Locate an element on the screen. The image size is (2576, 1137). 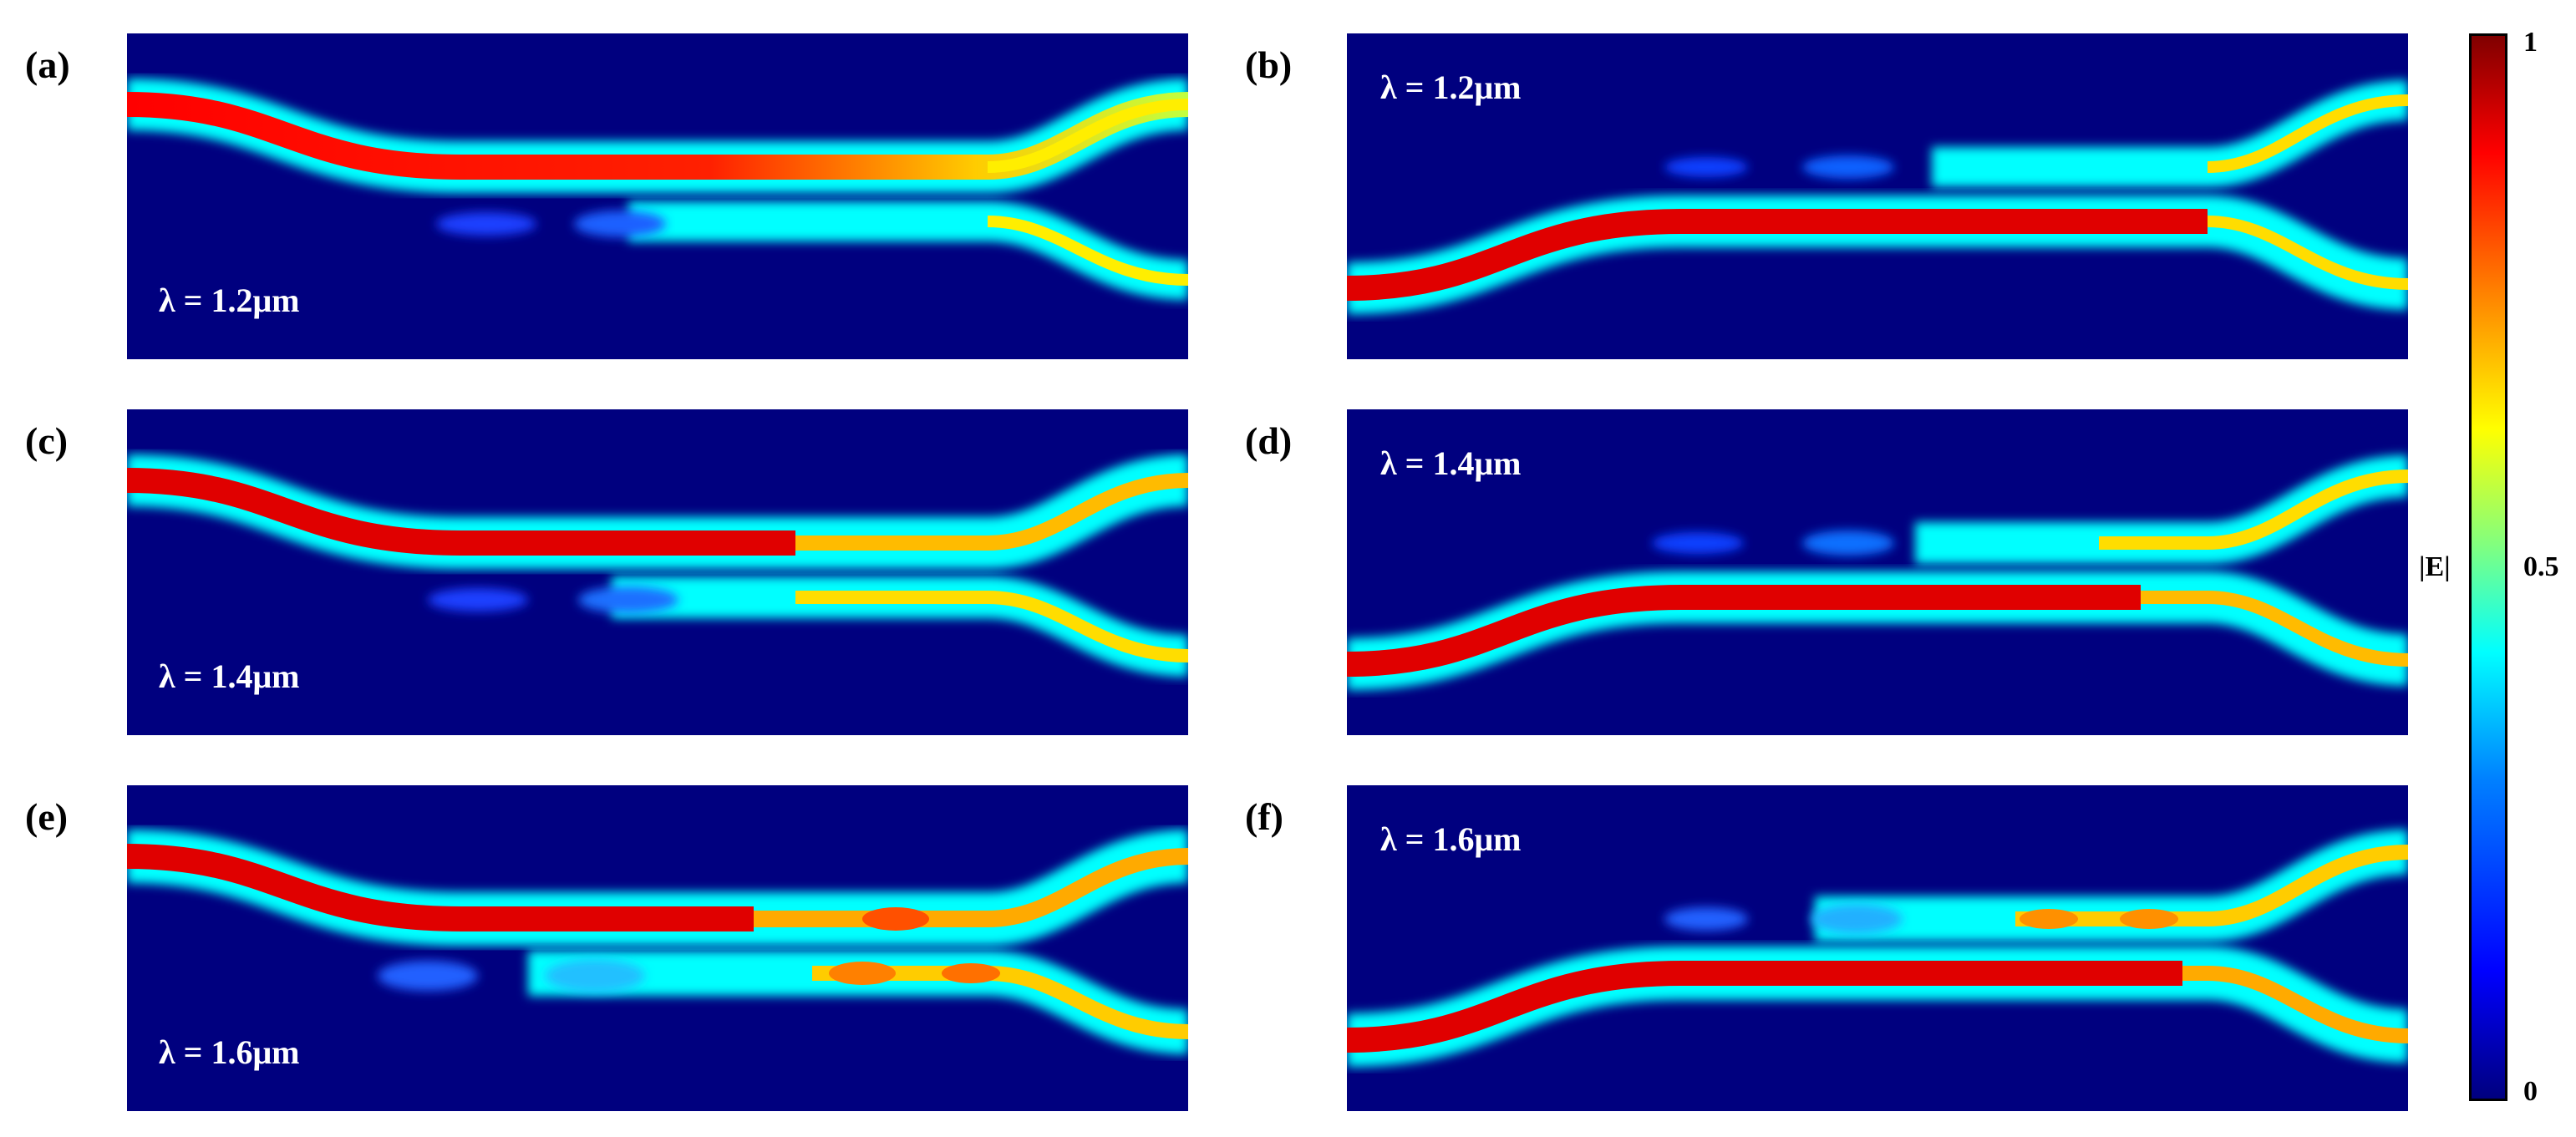
field-map-panel-b is located at coordinates (1877, 196).